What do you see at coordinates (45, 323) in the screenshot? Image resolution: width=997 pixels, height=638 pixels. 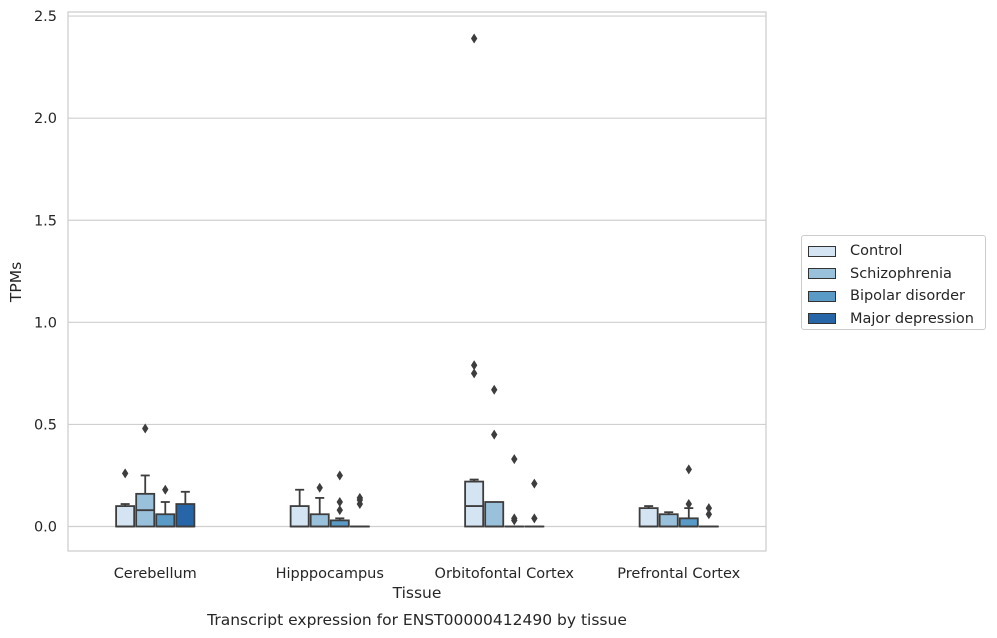 I see `y-tick-label: 1.0` at bounding box center [45, 323].